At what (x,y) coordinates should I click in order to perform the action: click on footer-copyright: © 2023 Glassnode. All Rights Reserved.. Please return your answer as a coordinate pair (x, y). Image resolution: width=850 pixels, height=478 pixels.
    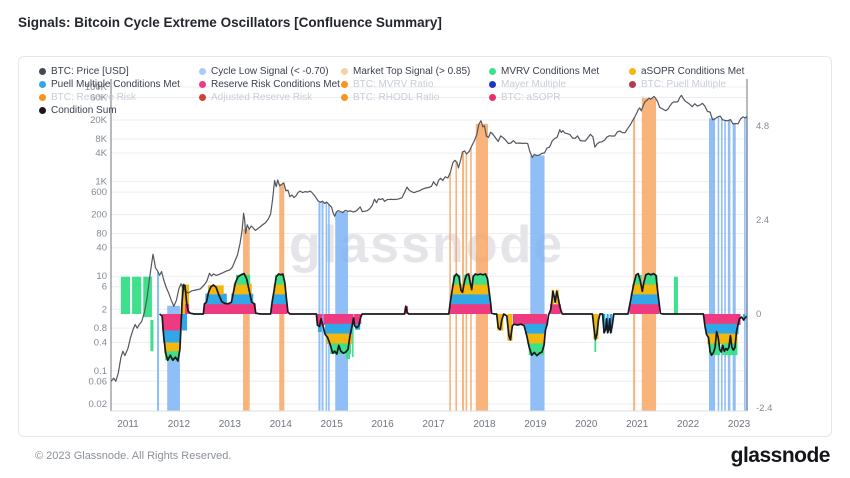
    Looking at the image, I should click on (133, 456).